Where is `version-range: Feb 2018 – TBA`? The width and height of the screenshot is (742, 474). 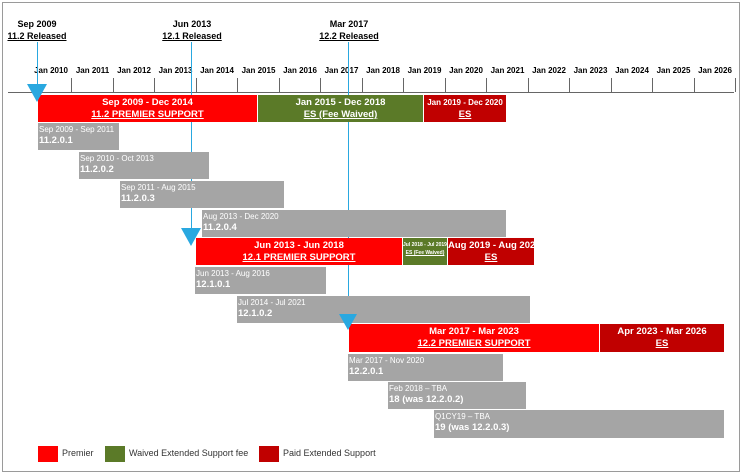
version-range: Feb 2018 – TBA is located at coordinates (418, 388).